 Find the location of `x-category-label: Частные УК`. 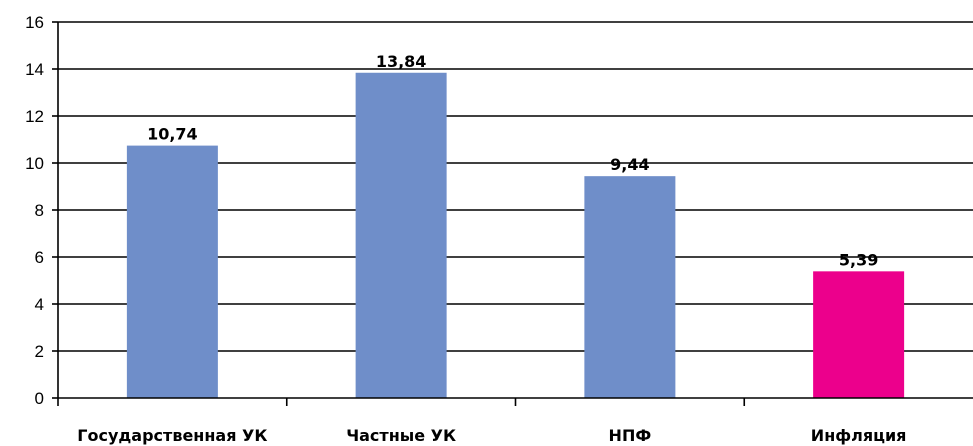

x-category-label: Частные УК is located at coordinates (401, 435).